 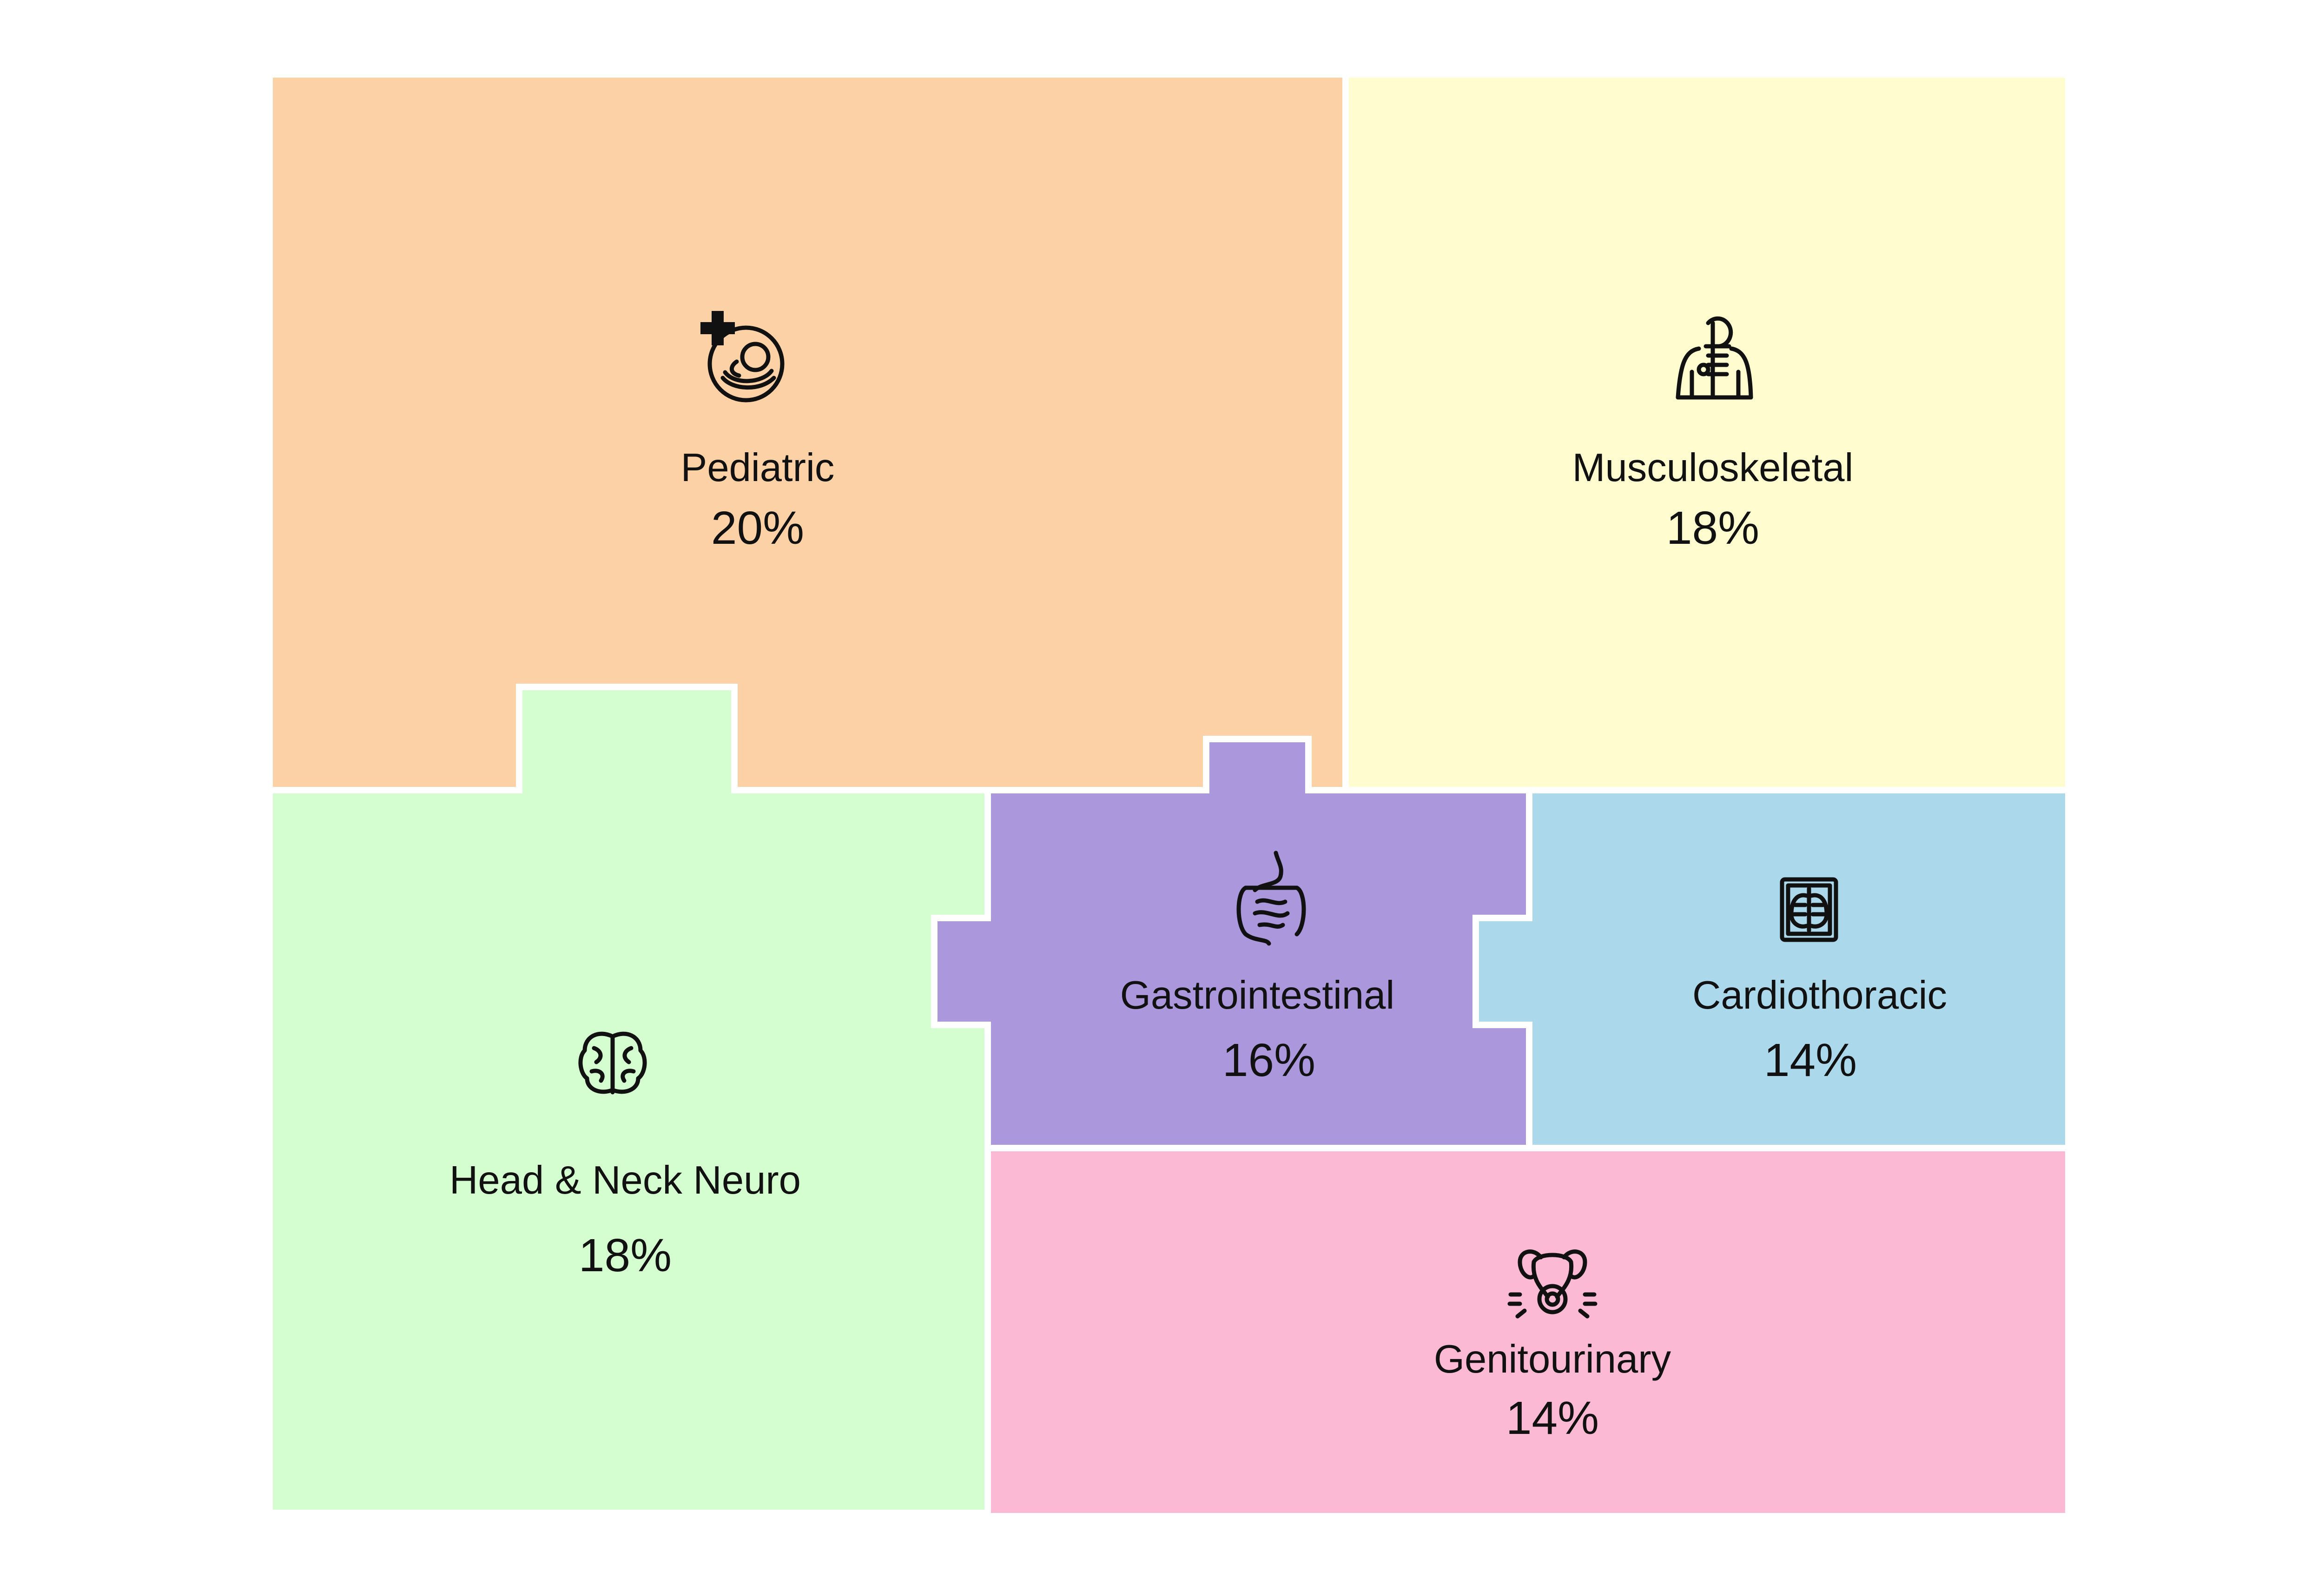 What do you see at coordinates (1713, 468) in the screenshot?
I see `region-label: Musculoskeletal` at bounding box center [1713, 468].